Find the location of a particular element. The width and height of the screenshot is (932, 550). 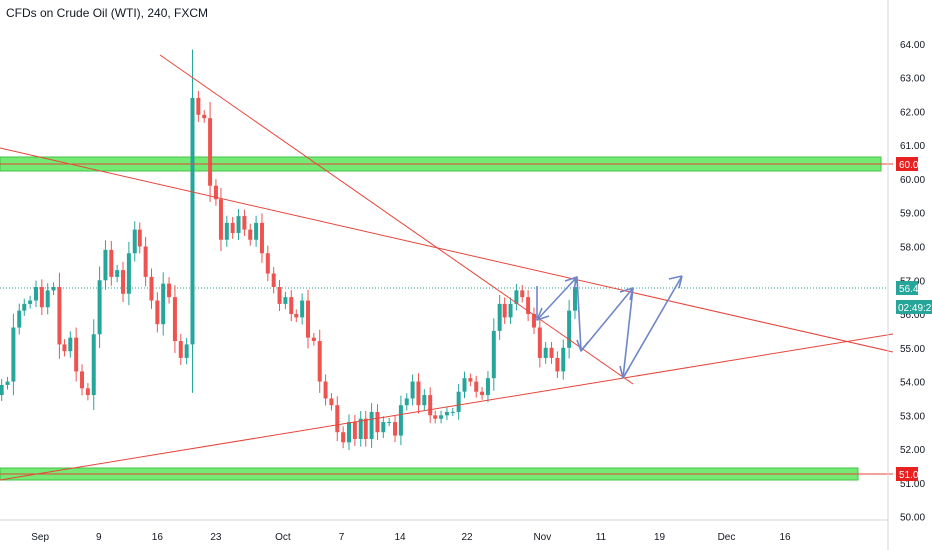

y-tick-label: 59.00 is located at coordinates (912, 214).